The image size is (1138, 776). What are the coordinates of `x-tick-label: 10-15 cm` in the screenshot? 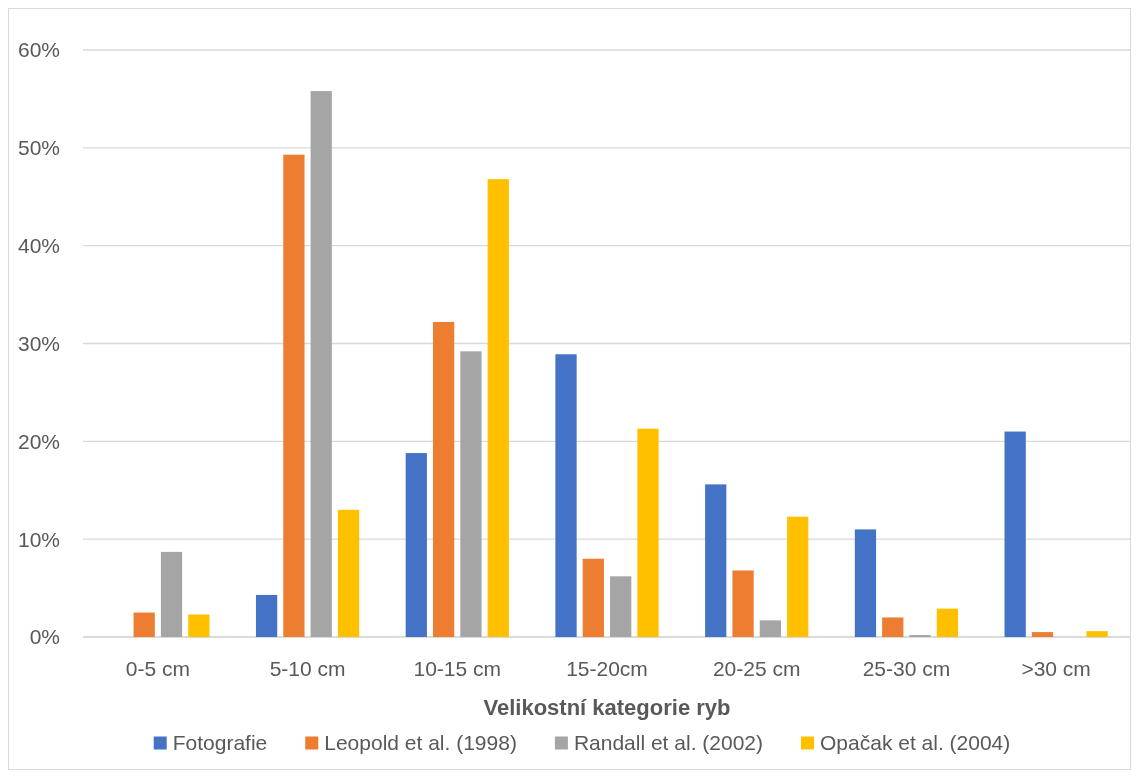 It's located at (457, 668).